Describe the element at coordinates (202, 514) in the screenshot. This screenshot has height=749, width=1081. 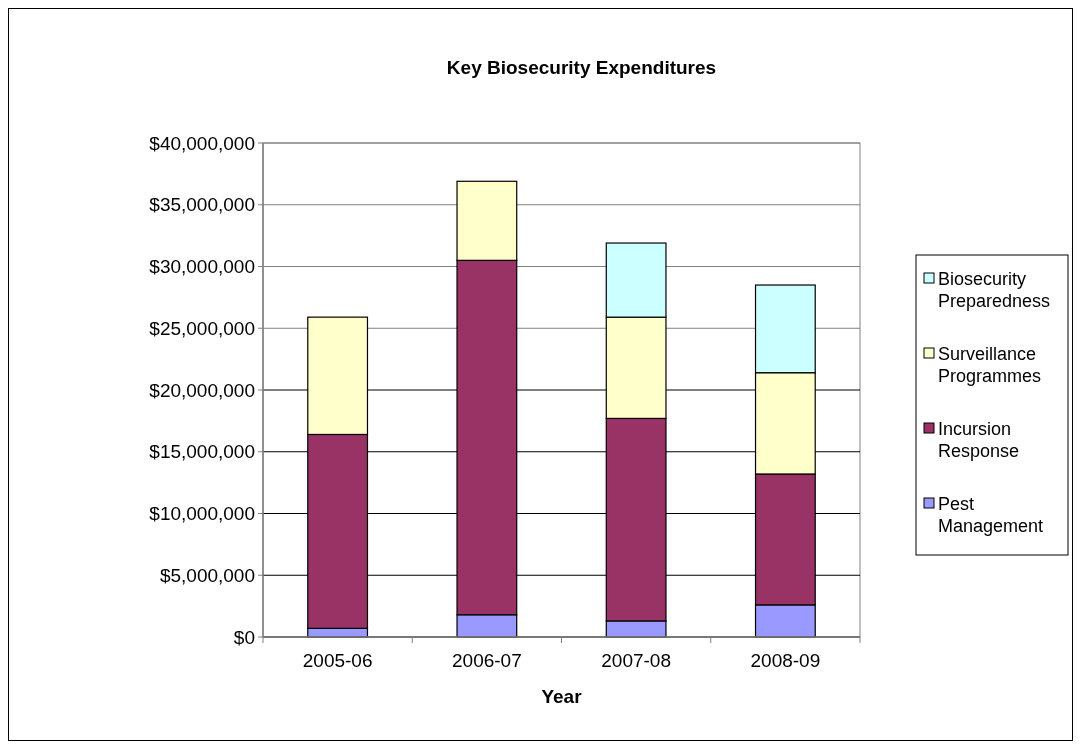
I see `y-tick-label: $10,000,000` at that location.